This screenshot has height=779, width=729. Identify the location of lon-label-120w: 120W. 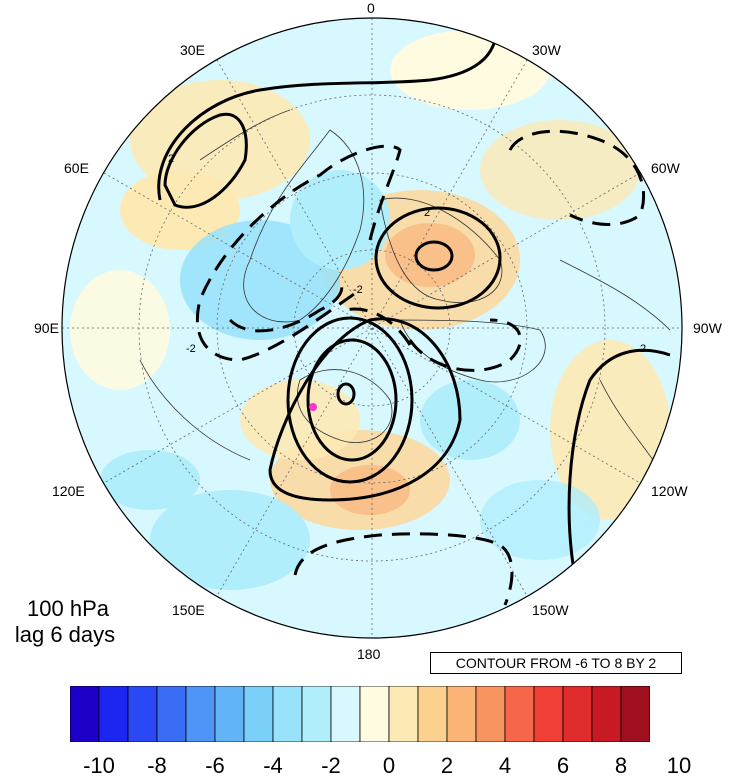
(669, 491).